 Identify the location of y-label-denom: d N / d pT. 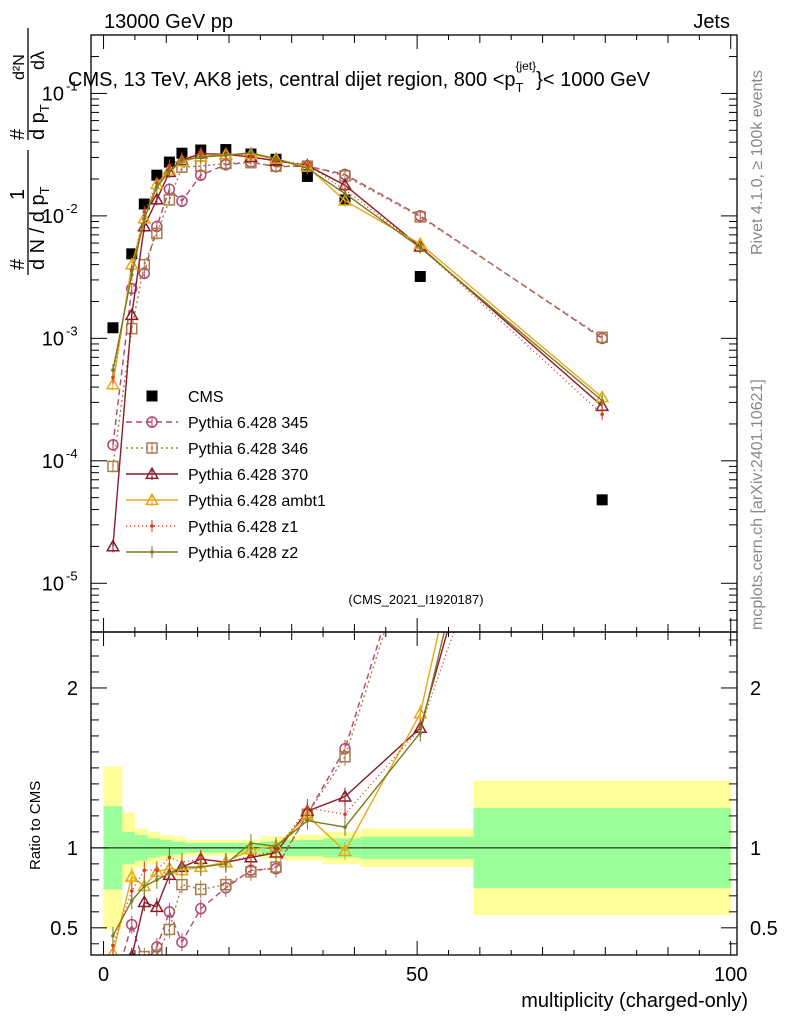
(39, 228).